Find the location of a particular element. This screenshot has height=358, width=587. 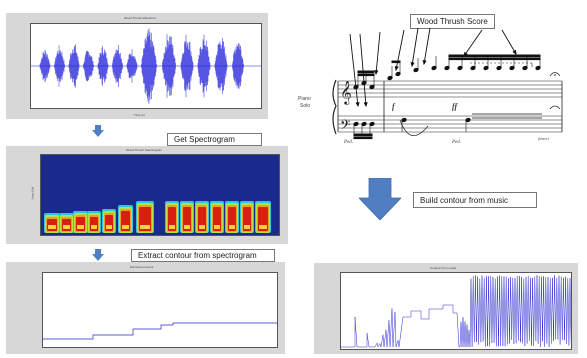

score-arrows is located at coordinates (433, 67).